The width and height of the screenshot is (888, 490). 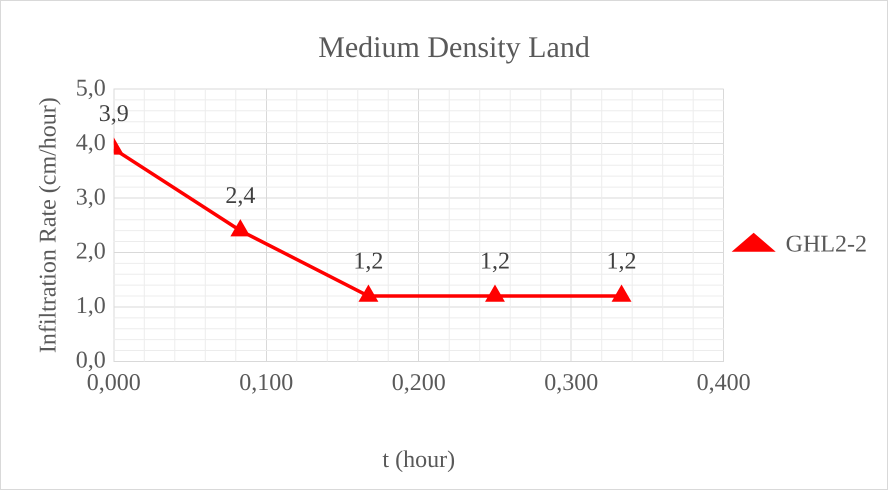 I want to click on data-label: 3,9, so click(x=113, y=114).